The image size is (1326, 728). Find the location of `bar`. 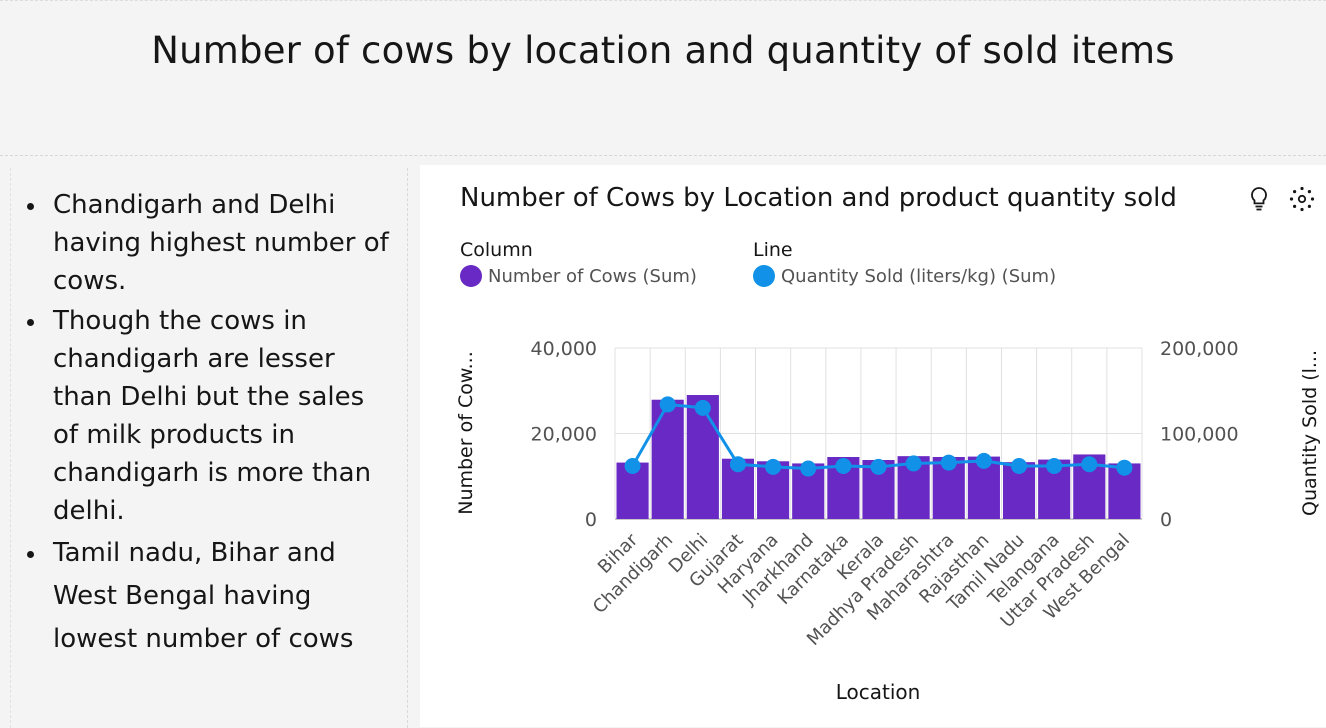

bar is located at coordinates (667, 459).